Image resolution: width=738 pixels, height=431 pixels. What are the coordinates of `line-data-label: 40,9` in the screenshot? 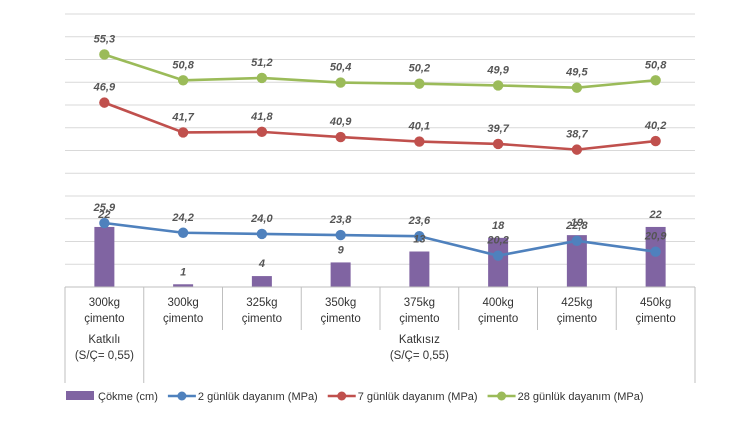 It's located at (340, 122).